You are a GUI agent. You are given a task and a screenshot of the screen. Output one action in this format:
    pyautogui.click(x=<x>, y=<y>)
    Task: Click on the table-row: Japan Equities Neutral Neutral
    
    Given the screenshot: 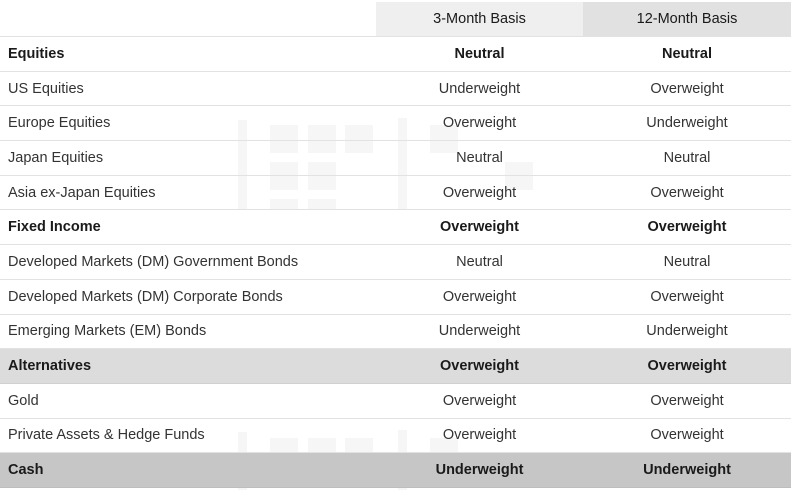 What is the action you would take?
    pyautogui.click(x=395, y=158)
    